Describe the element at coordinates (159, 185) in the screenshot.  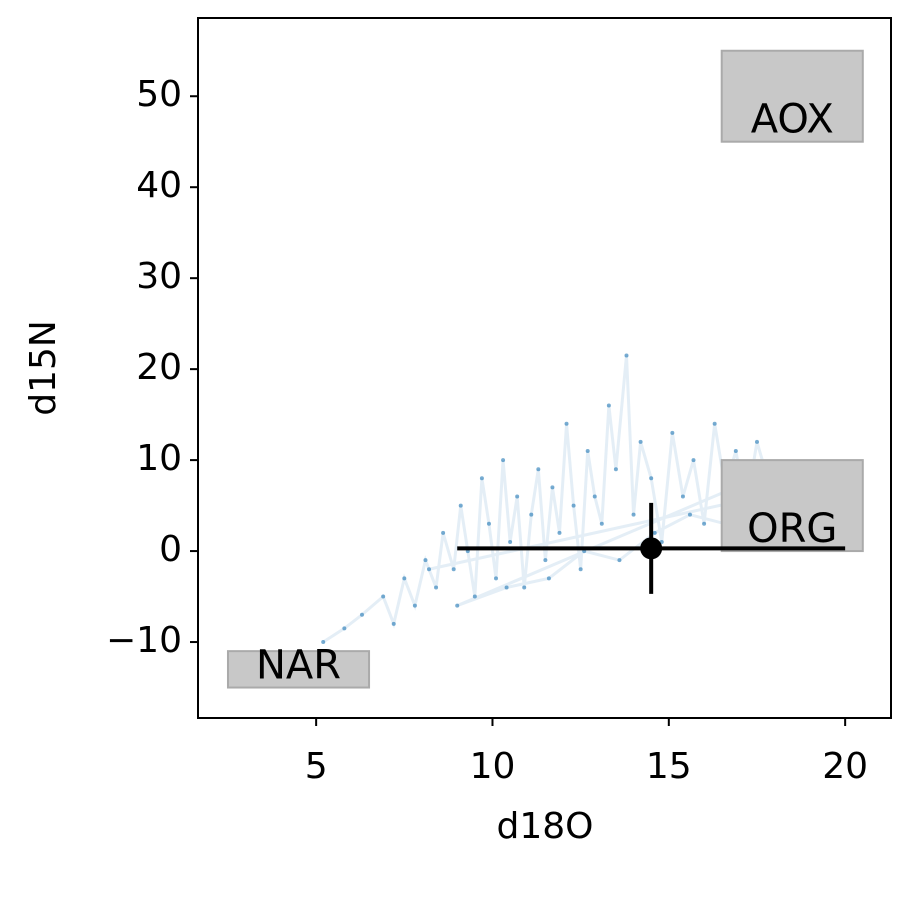
I see `y-tick-label: 40` at that location.